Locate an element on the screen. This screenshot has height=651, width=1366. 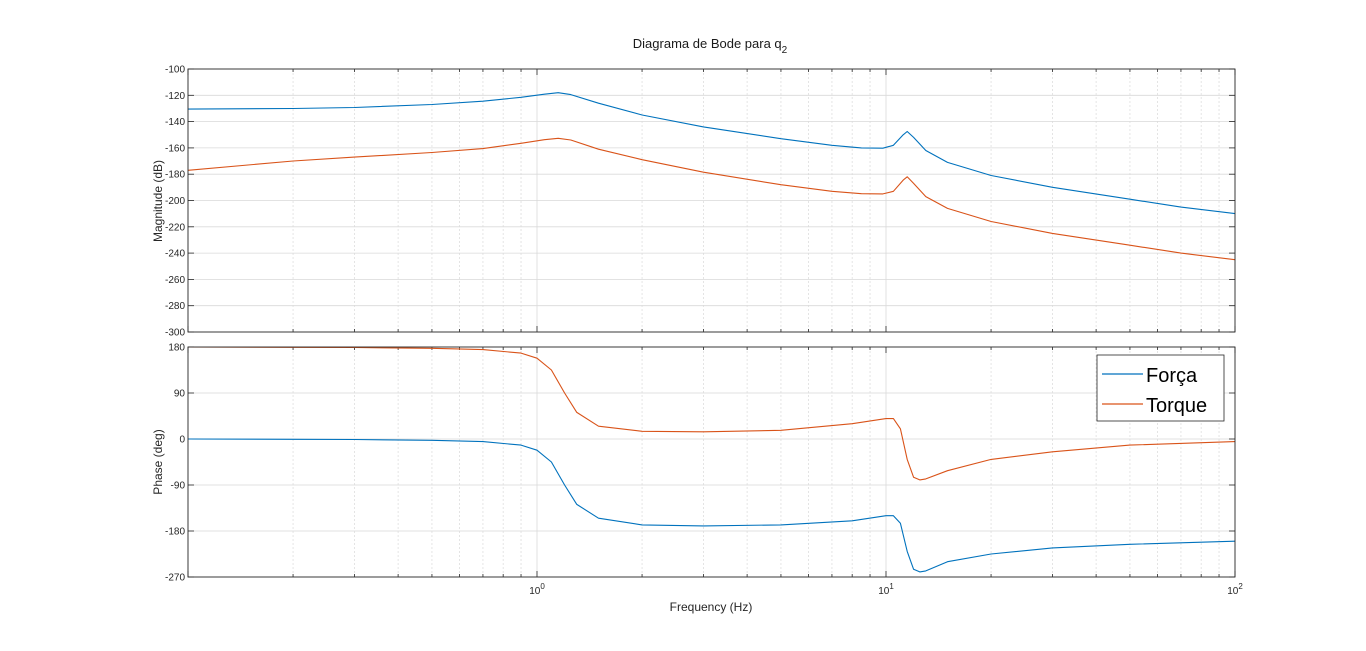
magnitude-y-tick-label: -260 is located at coordinates (175, 280).